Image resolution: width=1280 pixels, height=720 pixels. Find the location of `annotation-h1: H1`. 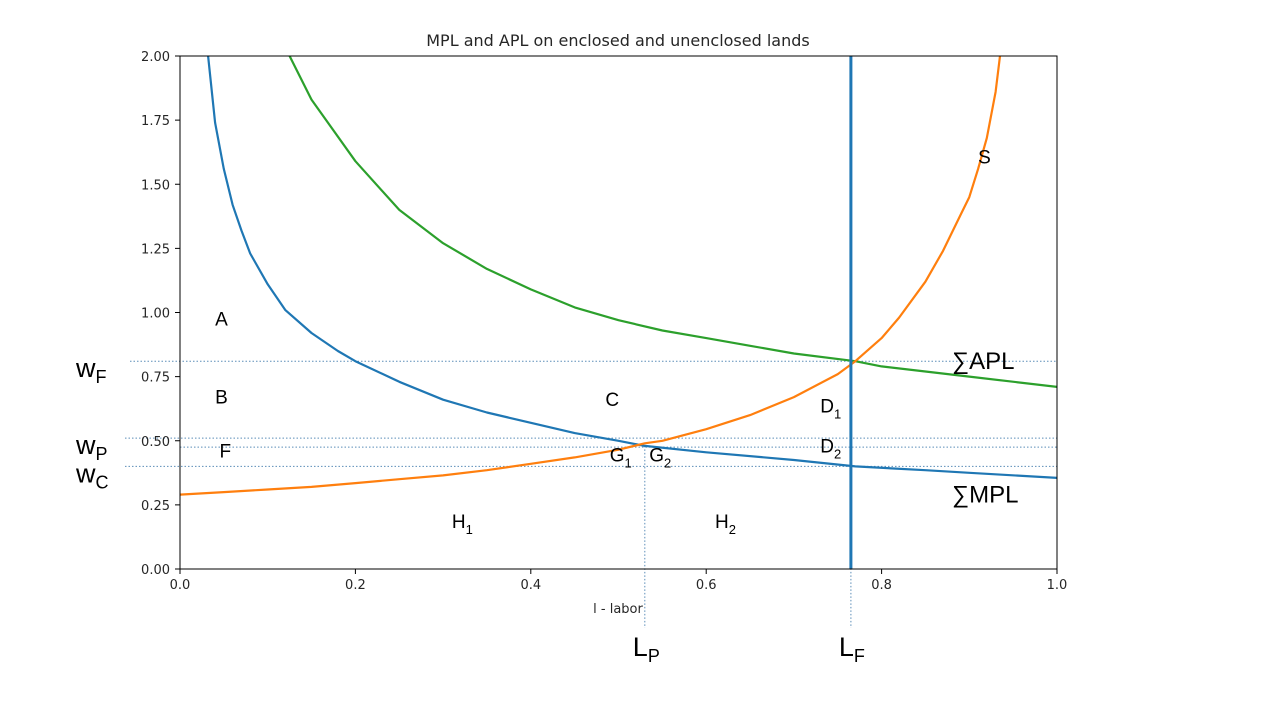

annotation-h1: H1 is located at coordinates (462, 524).